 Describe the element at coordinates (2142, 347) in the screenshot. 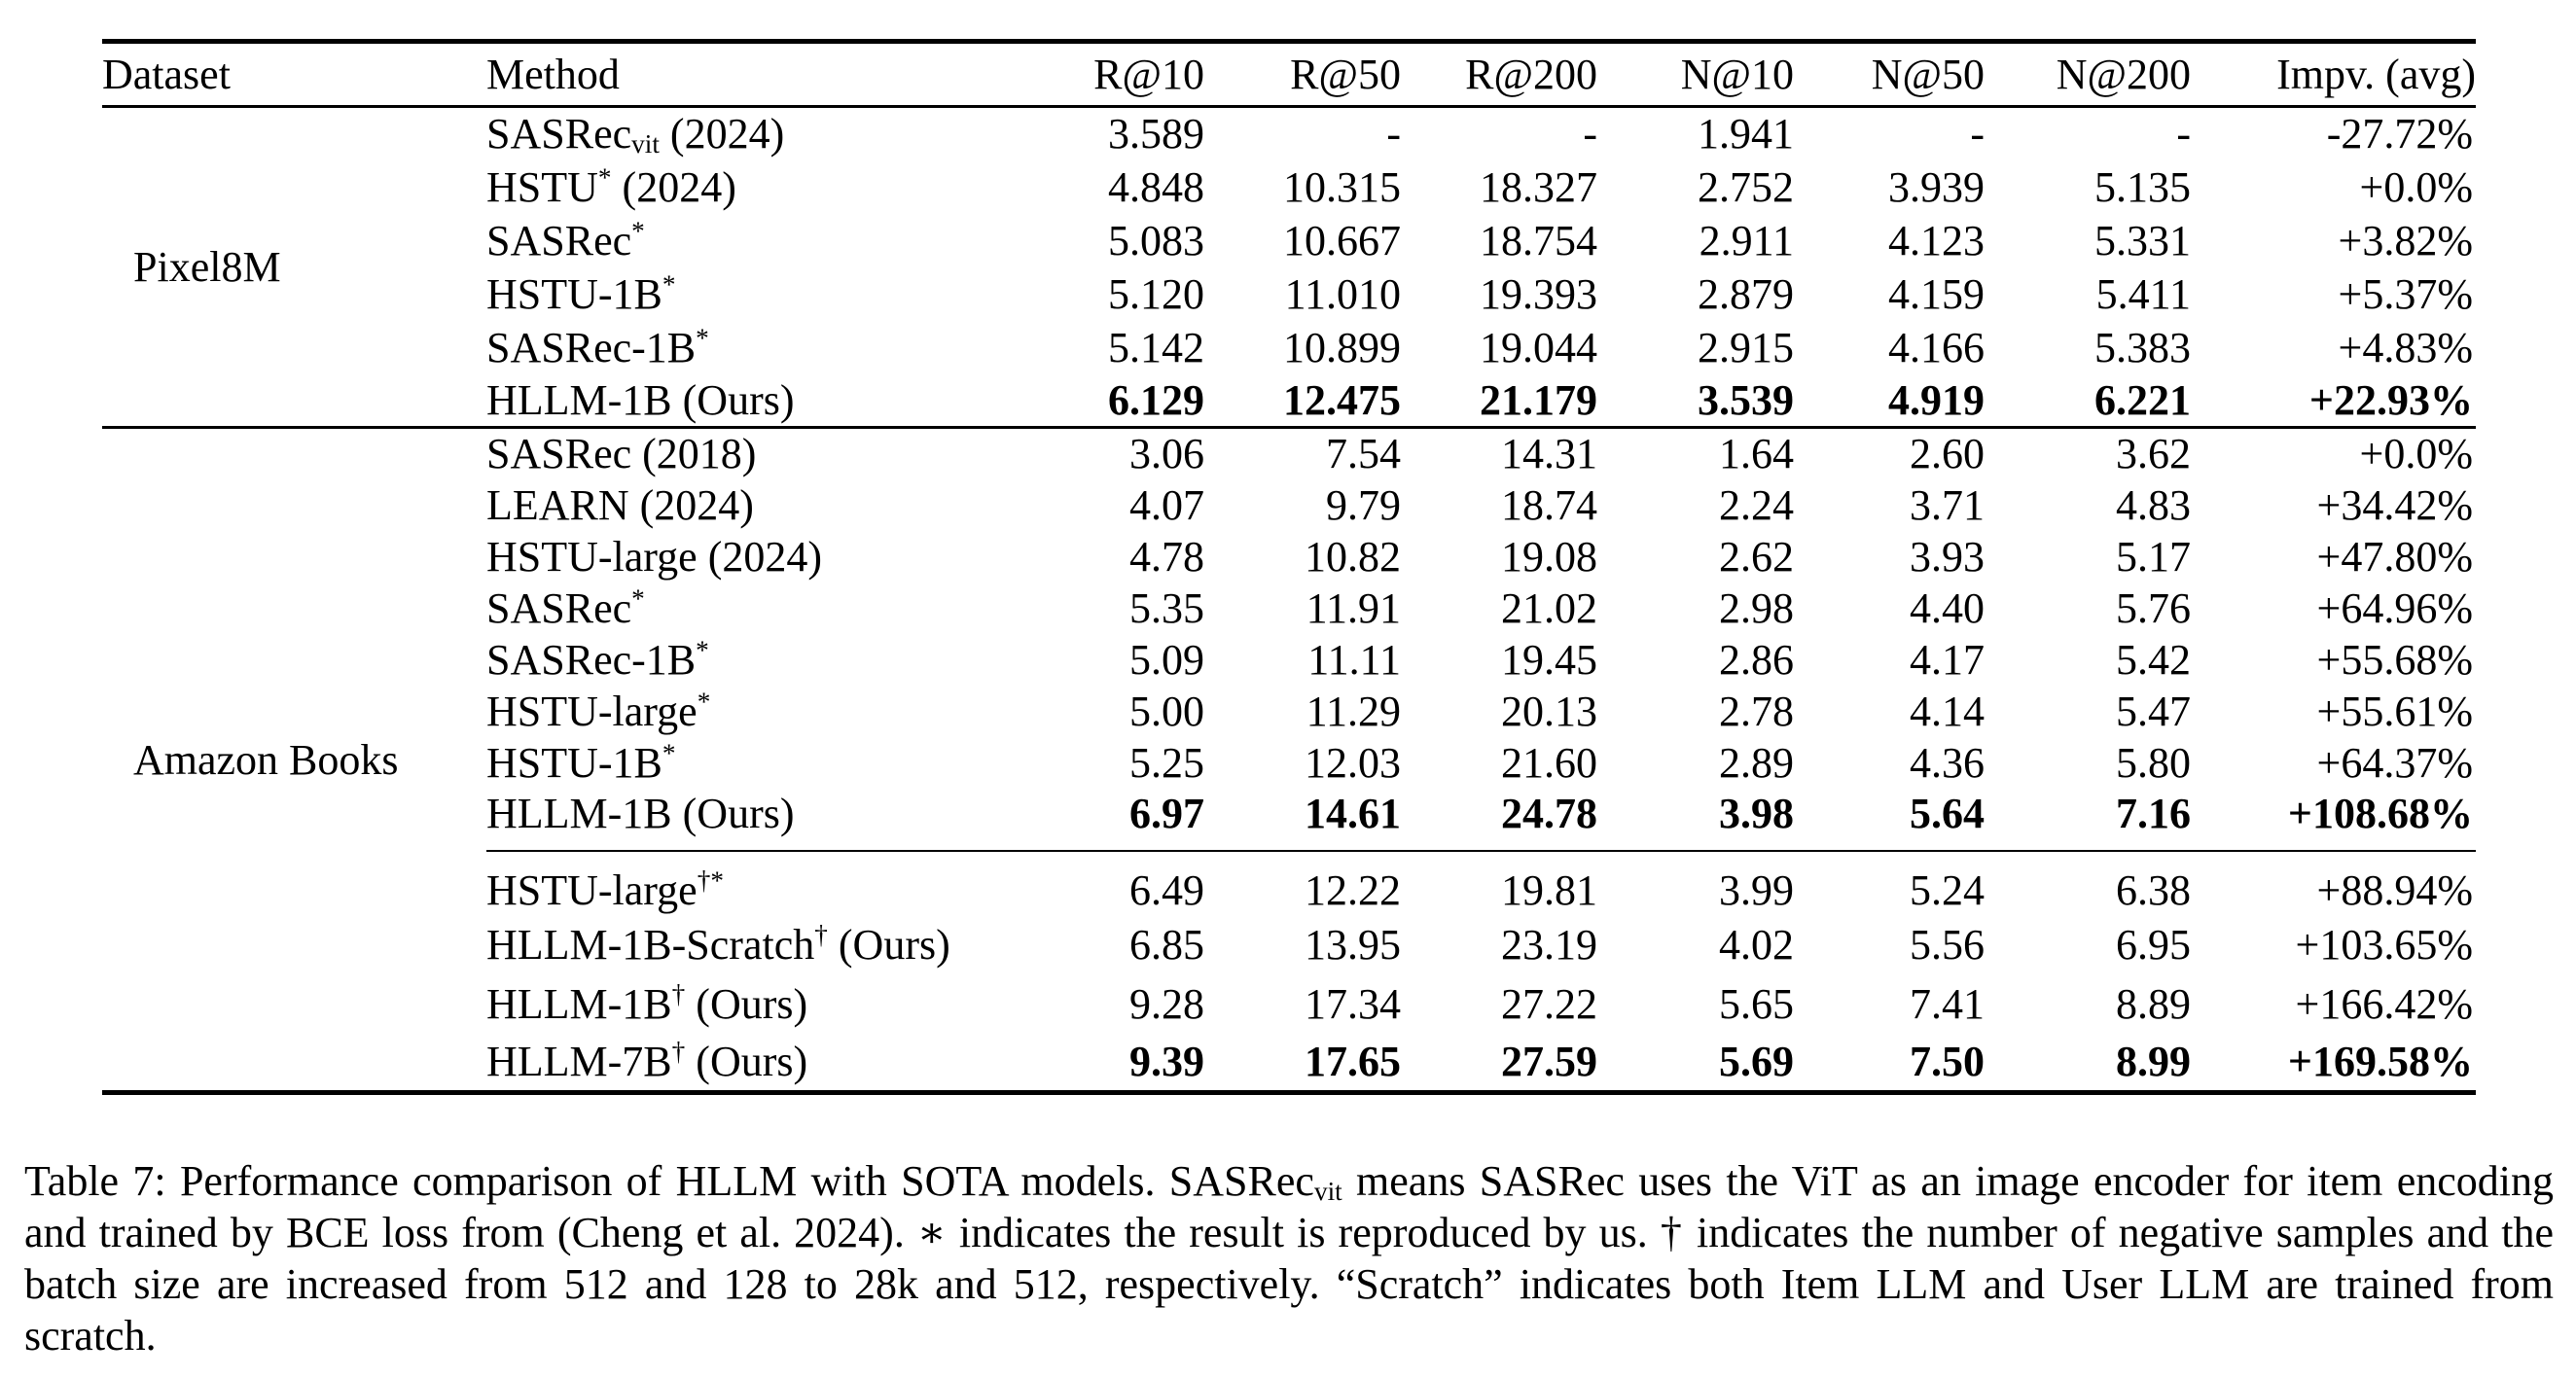

I see `metric-cell: 5.383` at that location.